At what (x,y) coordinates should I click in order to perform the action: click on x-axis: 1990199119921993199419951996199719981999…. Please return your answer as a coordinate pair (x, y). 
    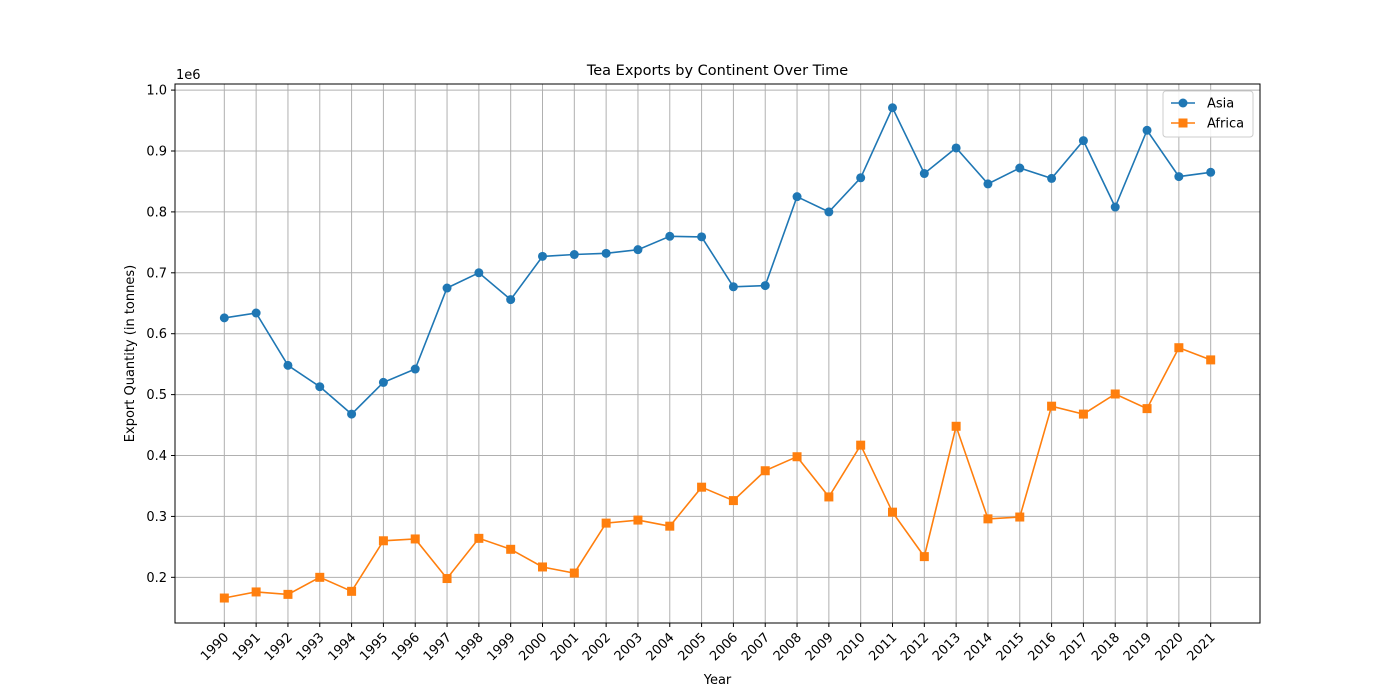
    Looking at the image, I should click on (708, 643).